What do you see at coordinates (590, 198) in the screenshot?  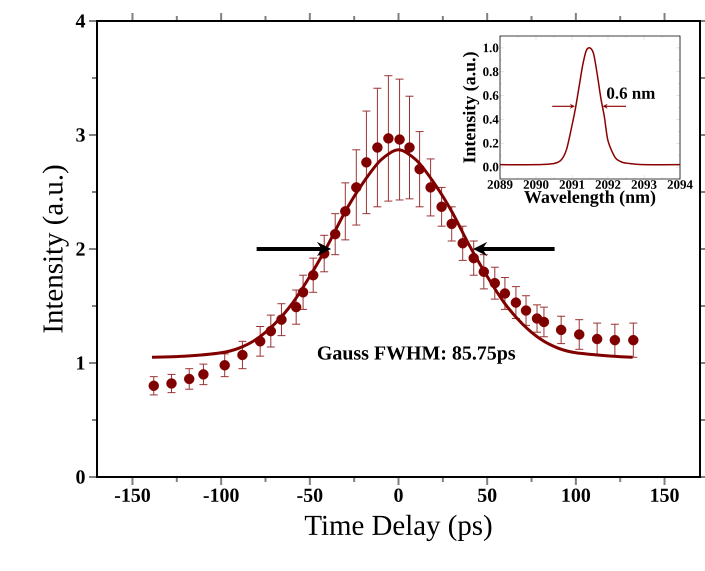 I see `x-axis-title: Wavelength (nm)` at bounding box center [590, 198].